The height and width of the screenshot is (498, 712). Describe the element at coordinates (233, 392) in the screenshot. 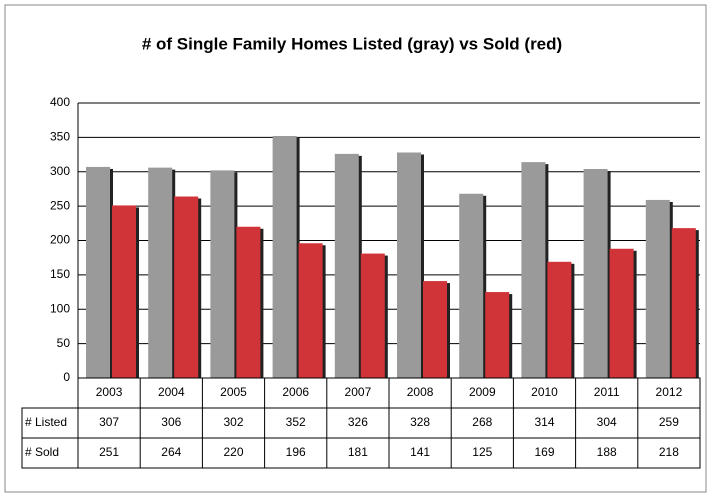

I see `x-tick-label: 2005` at that location.